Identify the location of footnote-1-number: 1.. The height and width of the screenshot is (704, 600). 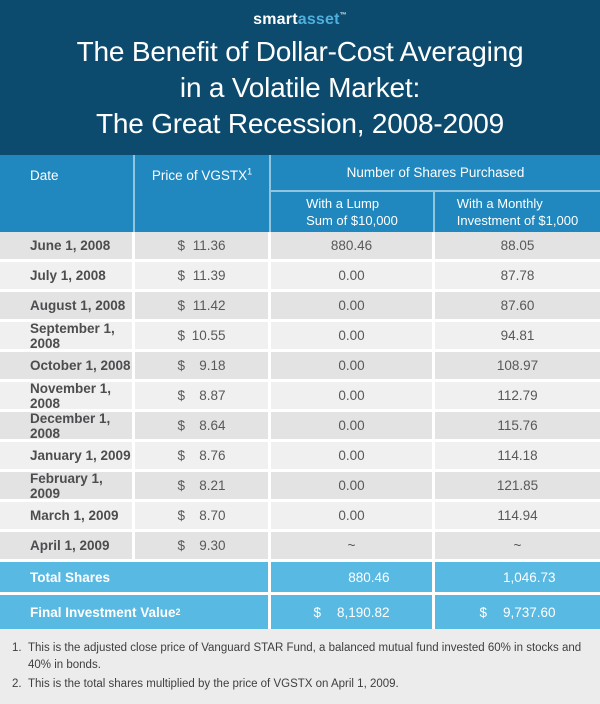
(17, 648).